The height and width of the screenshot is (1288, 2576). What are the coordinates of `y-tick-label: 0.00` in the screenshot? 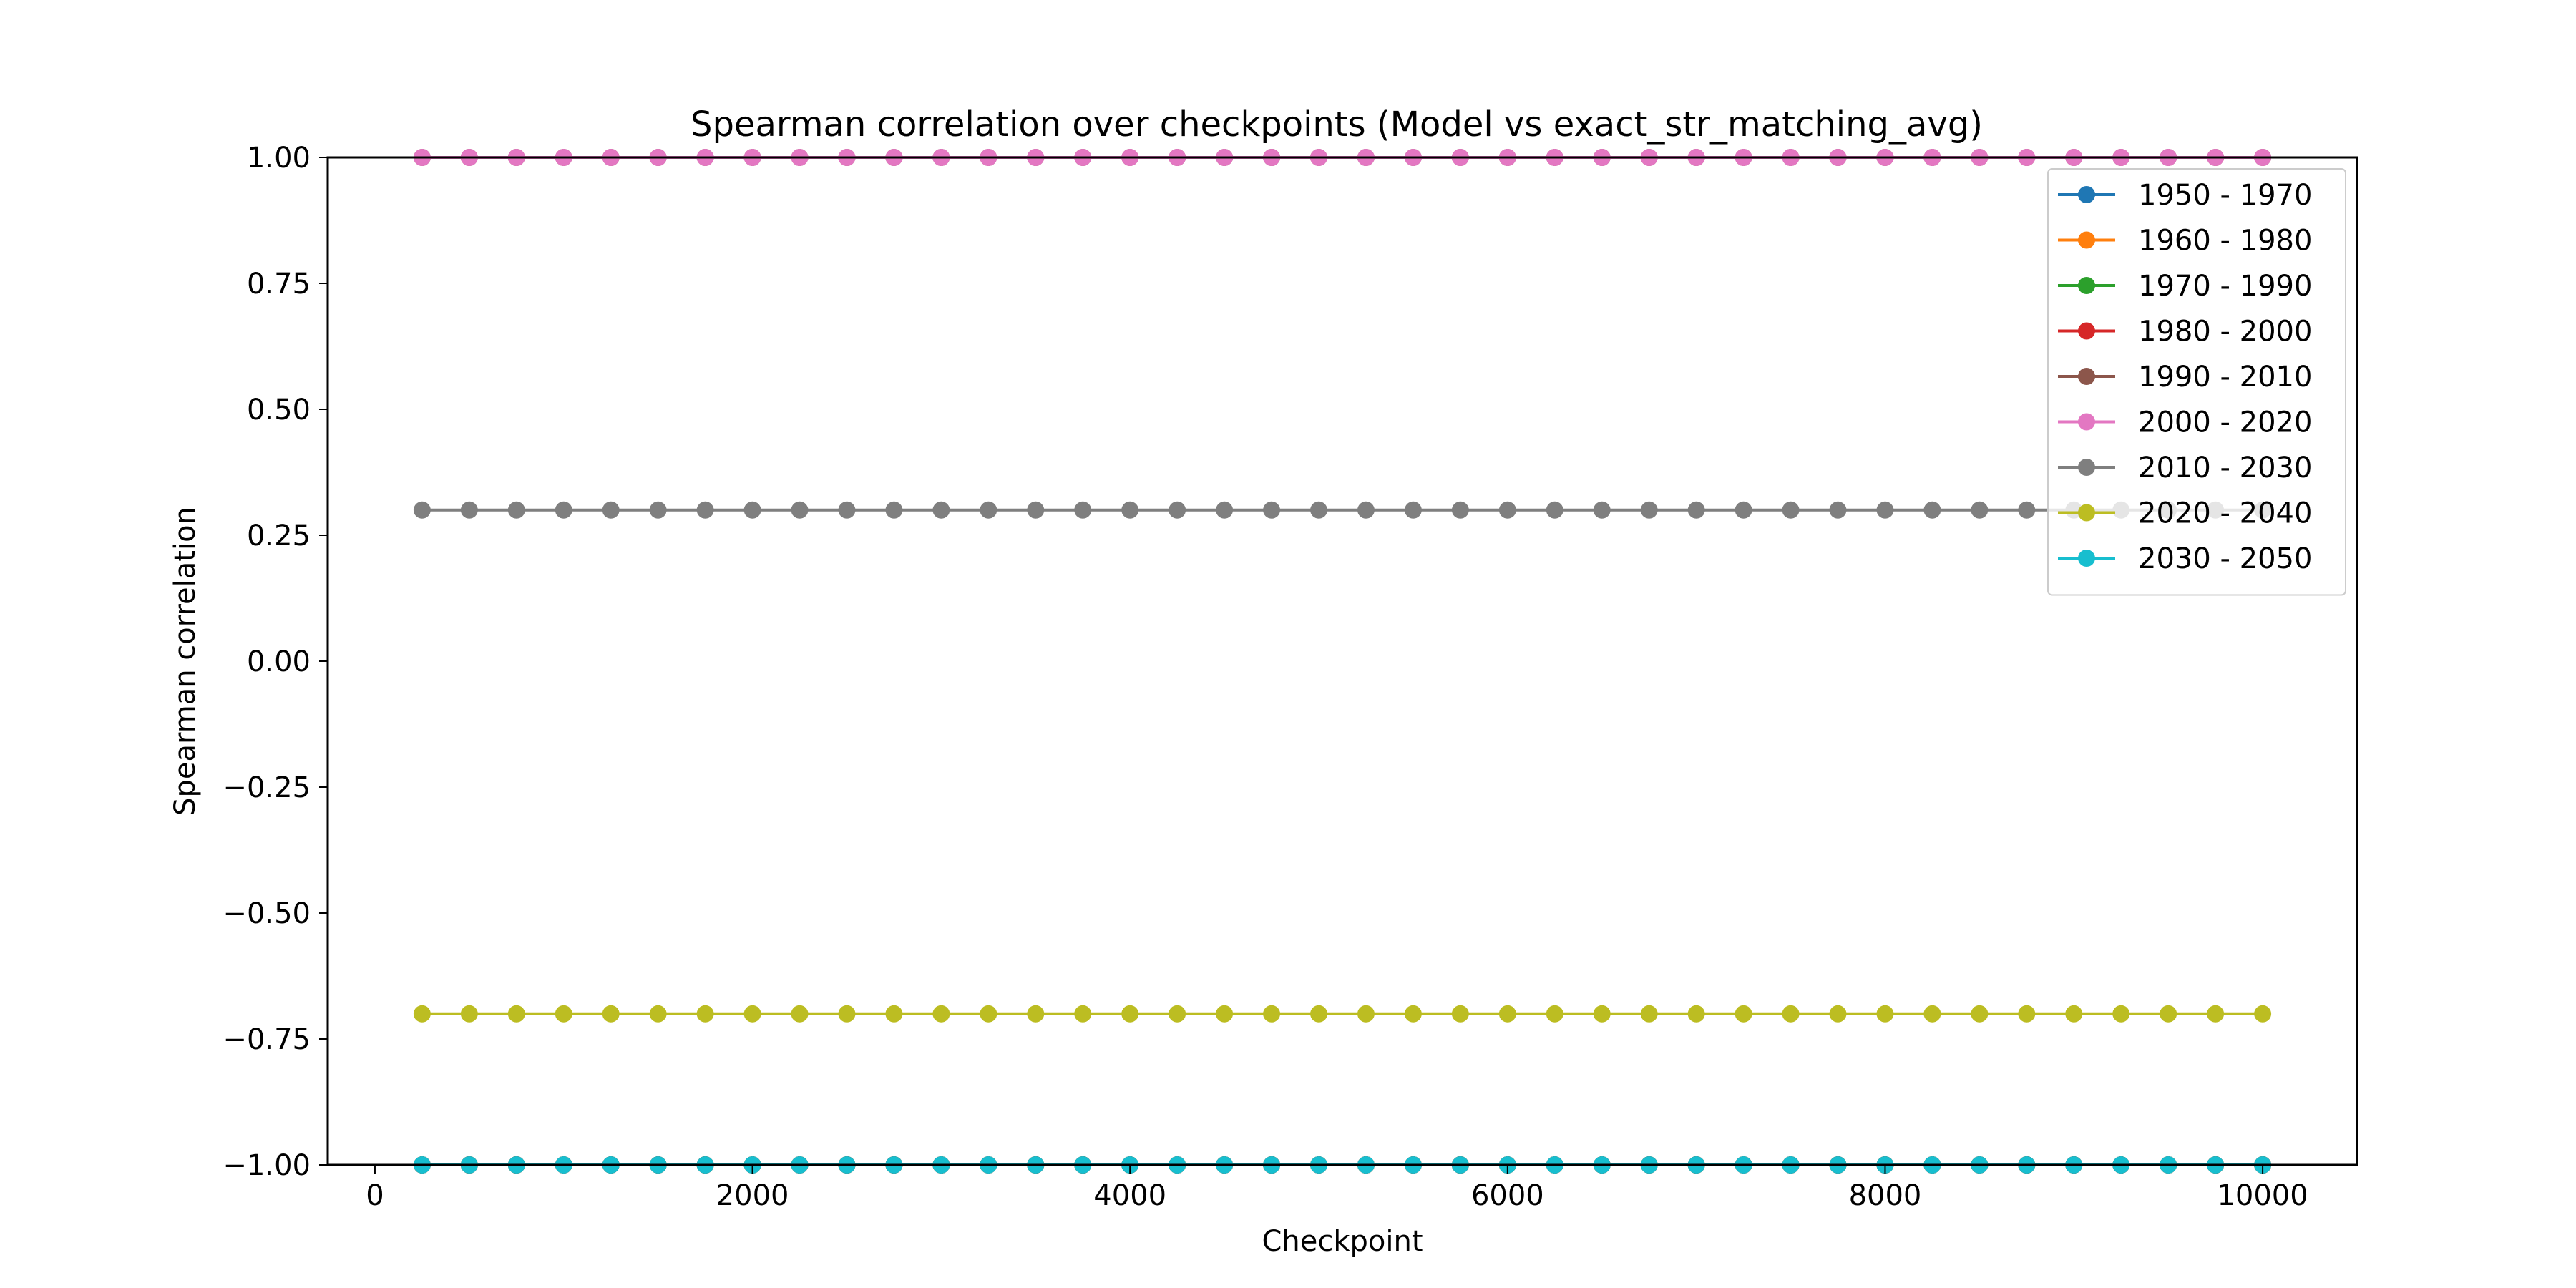 It's located at (279, 661).